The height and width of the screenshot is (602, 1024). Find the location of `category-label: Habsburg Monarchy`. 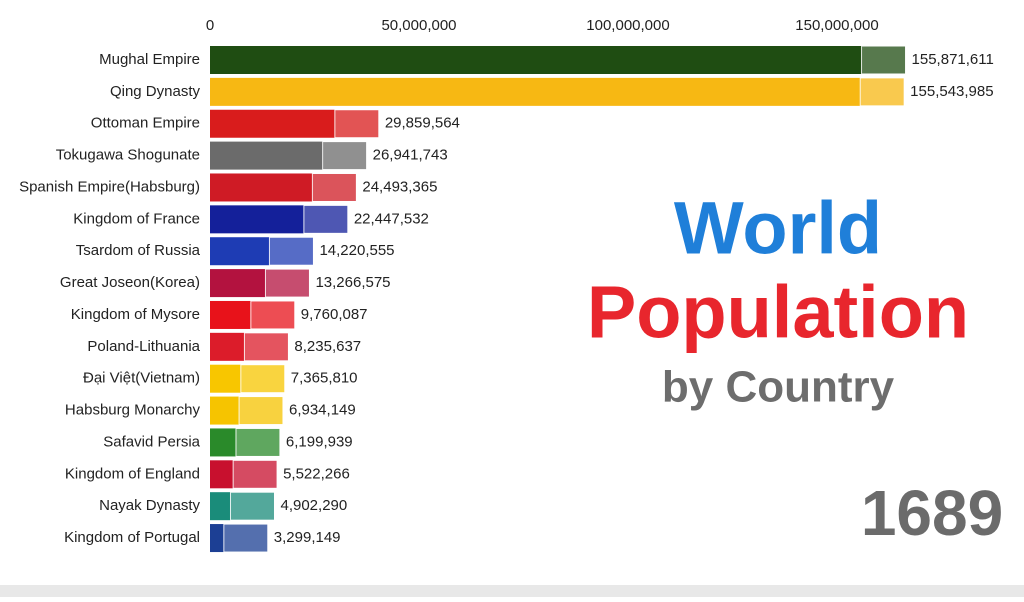

category-label: Habsburg Monarchy is located at coordinates (133, 410).